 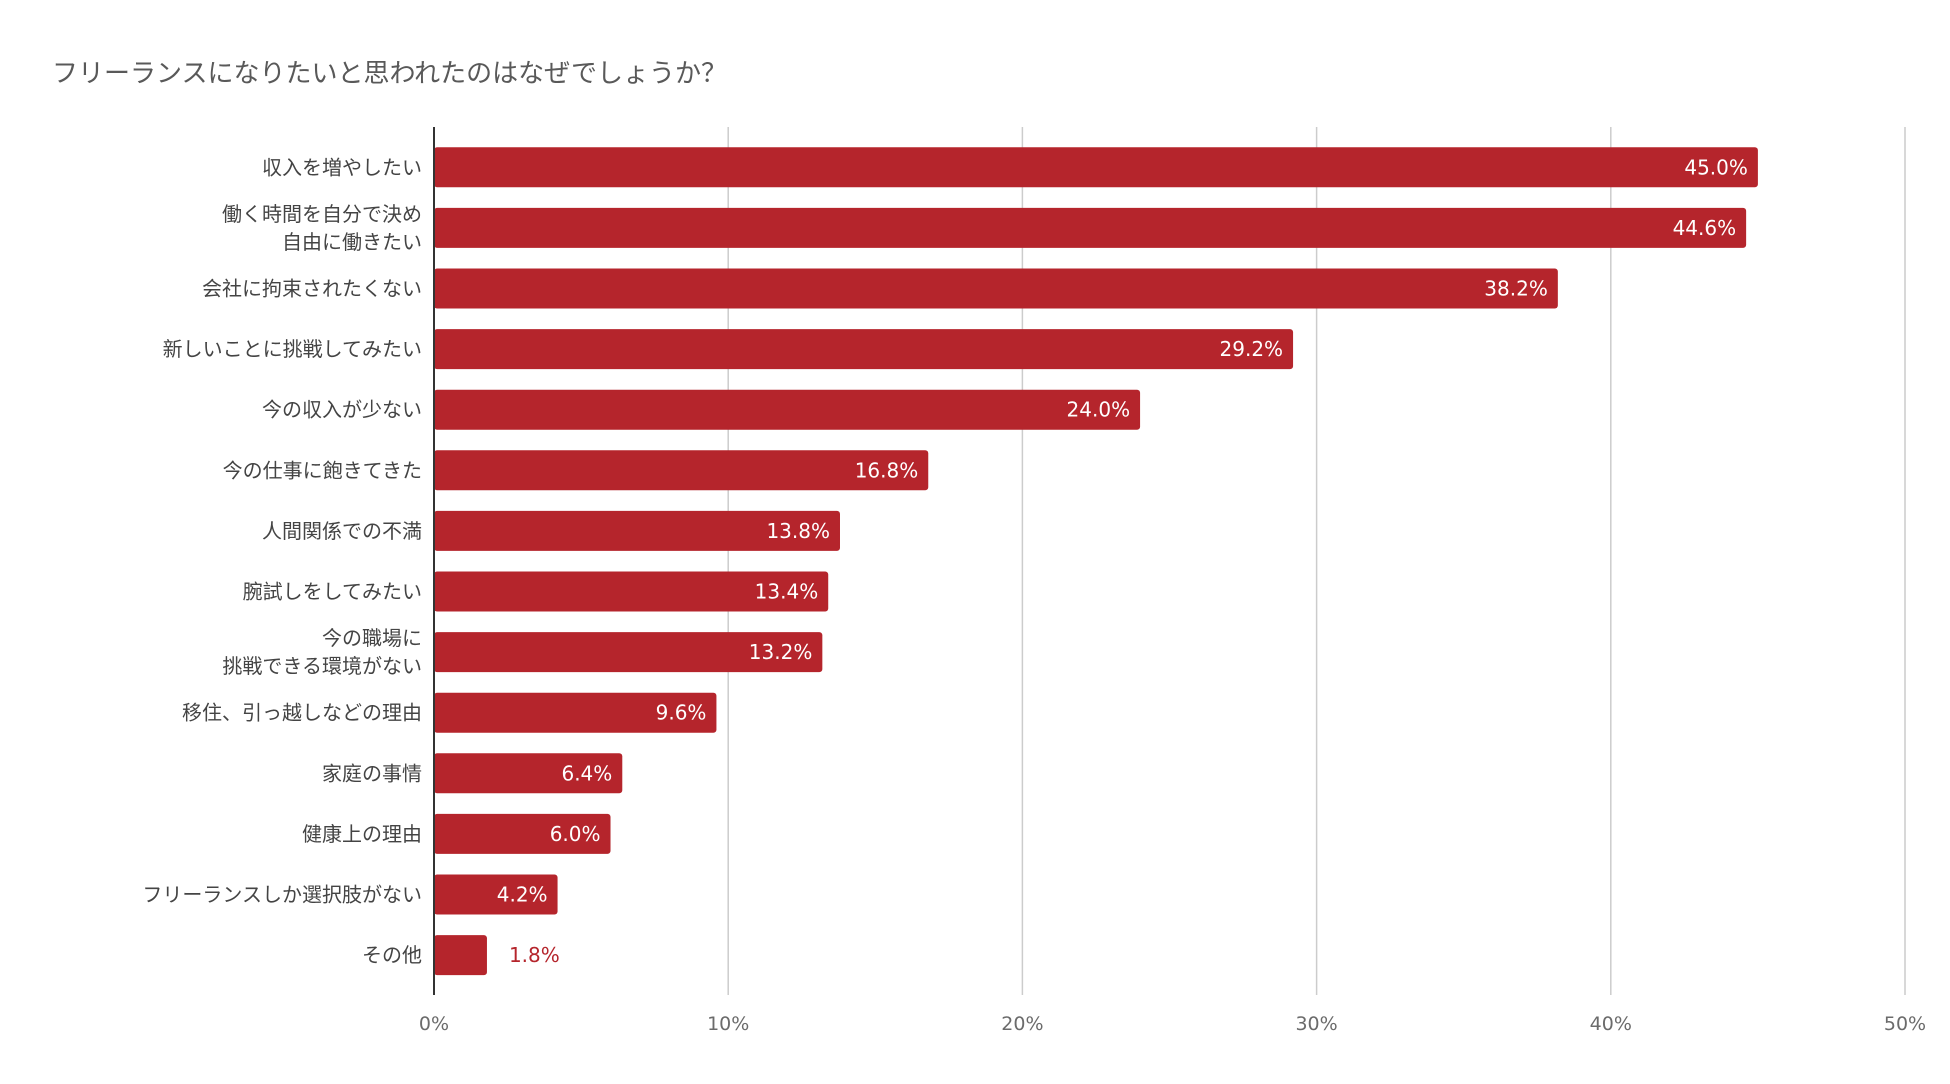 I want to click on data-label: 1.8%, so click(x=534, y=955).